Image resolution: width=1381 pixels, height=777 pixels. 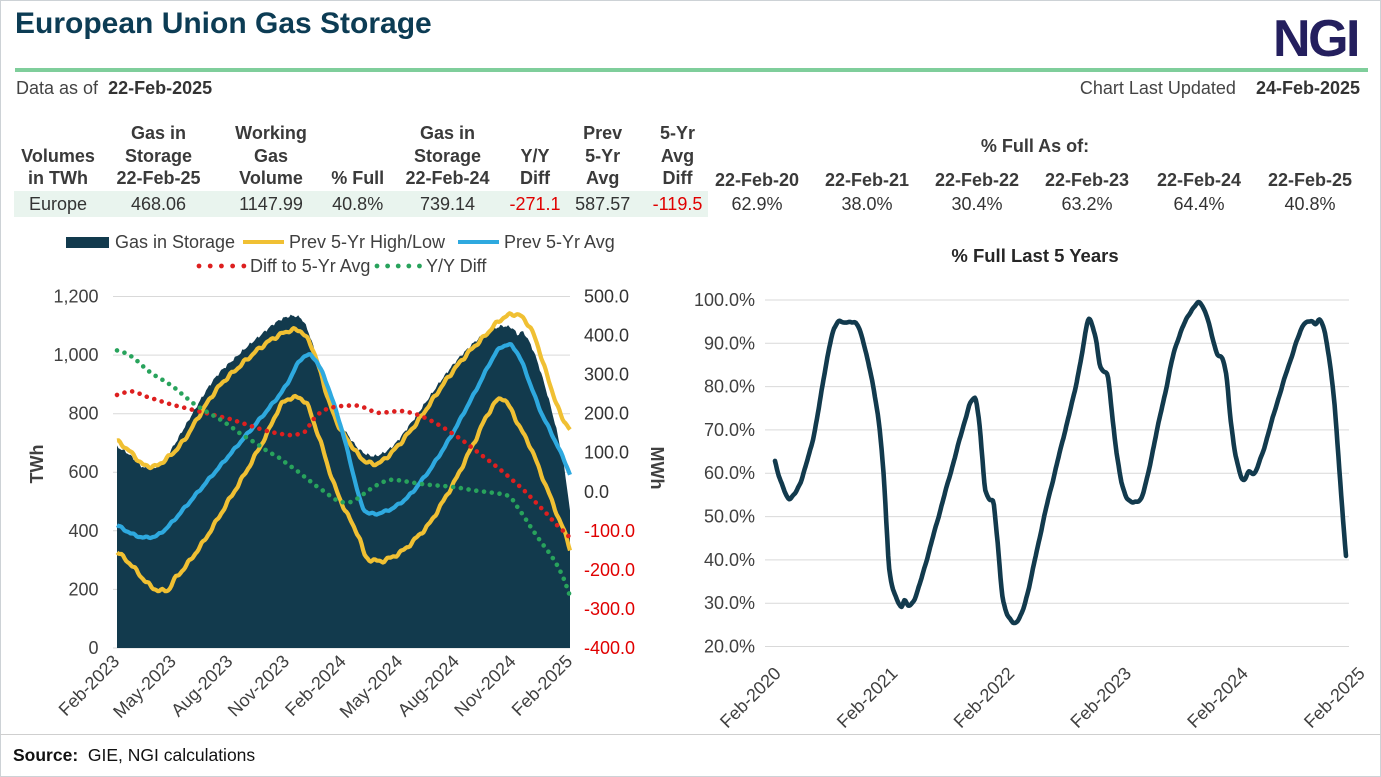 What do you see at coordinates (729, 603) in the screenshot?
I see `svg-text: 30.0%` at bounding box center [729, 603].